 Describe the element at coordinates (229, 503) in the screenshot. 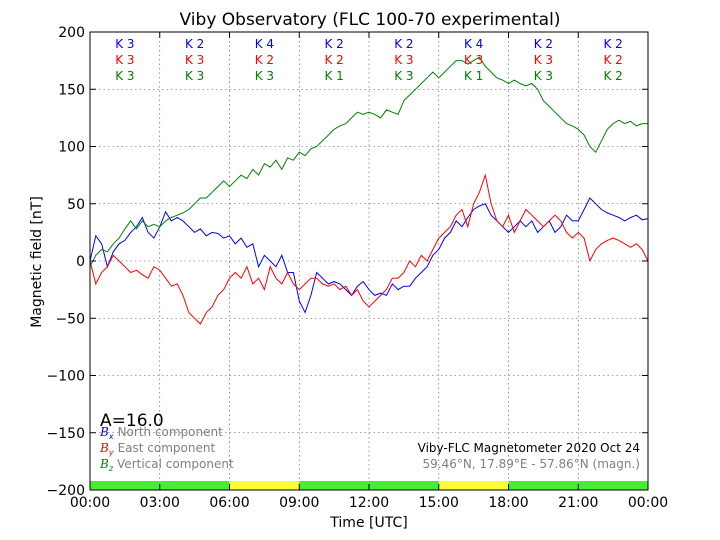

I see `x-tick-label: 06:00` at that location.